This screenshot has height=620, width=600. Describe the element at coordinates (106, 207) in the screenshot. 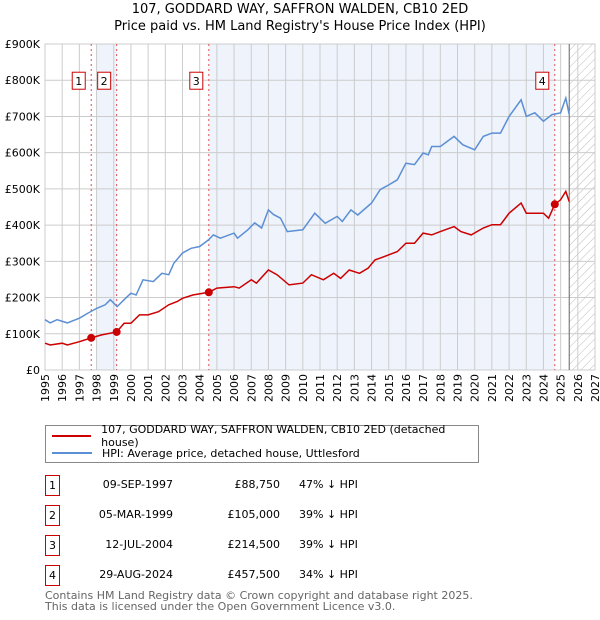

I see `shaded-period` at that location.